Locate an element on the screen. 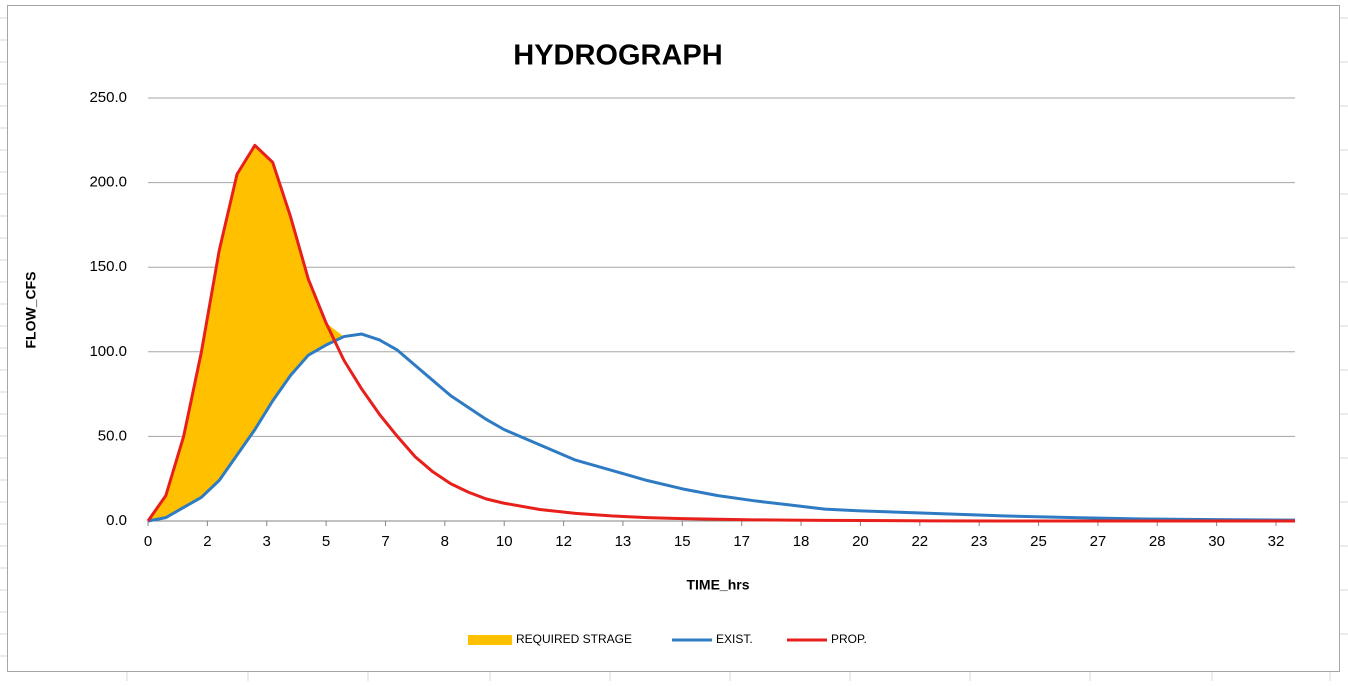 The height and width of the screenshot is (686, 1348). x-tick-label: 32 is located at coordinates (1276, 541).